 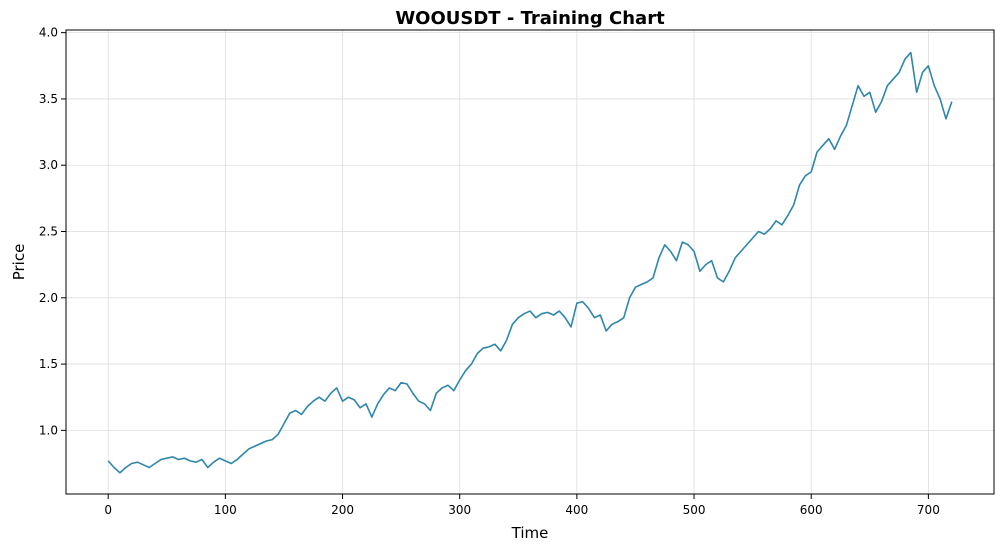 What do you see at coordinates (530, 18) in the screenshot?
I see `chart-title: WOOUSDT - Training Chart` at bounding box center [530, 18].